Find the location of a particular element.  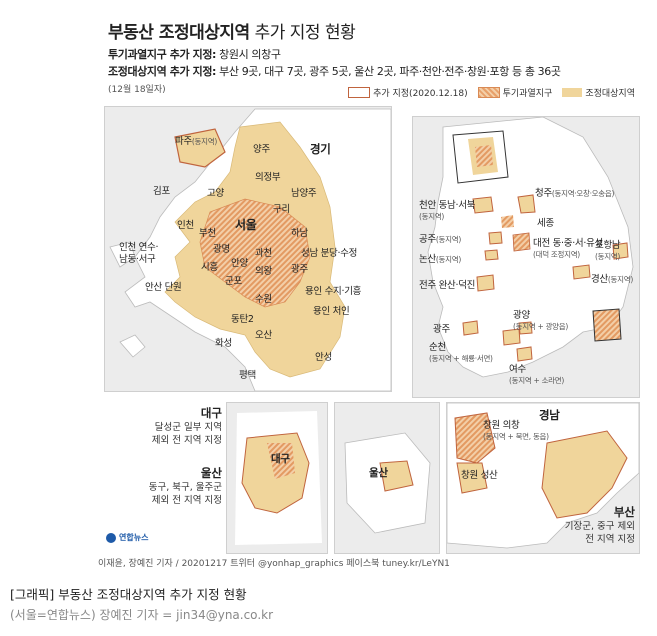

label-daejeon: 대전 동·중·서·유성 (대덕 조정지역) is located at coordinates (568, 248).